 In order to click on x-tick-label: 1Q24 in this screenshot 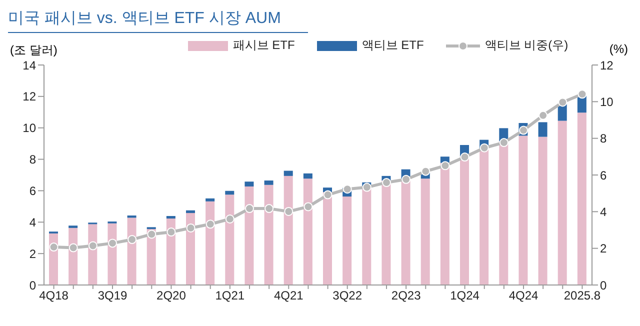, I will do `click(465, 295)`.